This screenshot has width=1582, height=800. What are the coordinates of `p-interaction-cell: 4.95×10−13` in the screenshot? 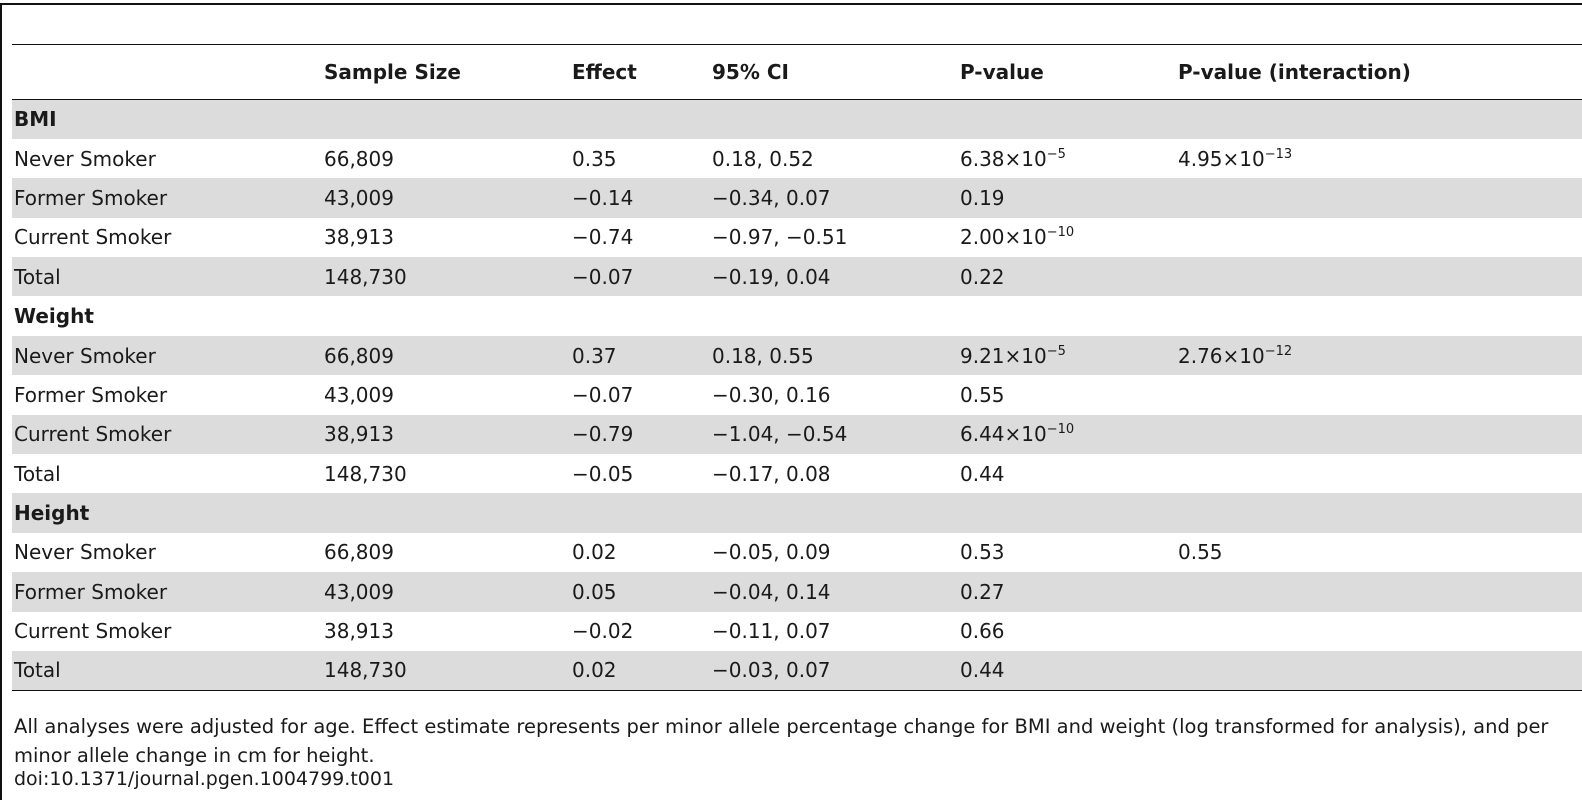 It's located at (1379, 158).